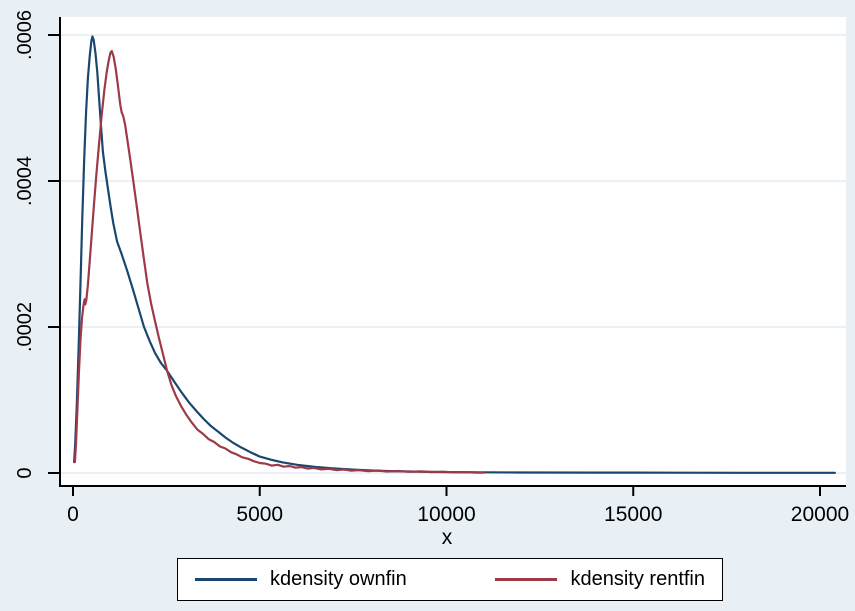 This screenshot has width=855, height=611. Describe the element at coordinates (446, 514) in the screenshot. I see `x-tick-label: 10000` at that location.